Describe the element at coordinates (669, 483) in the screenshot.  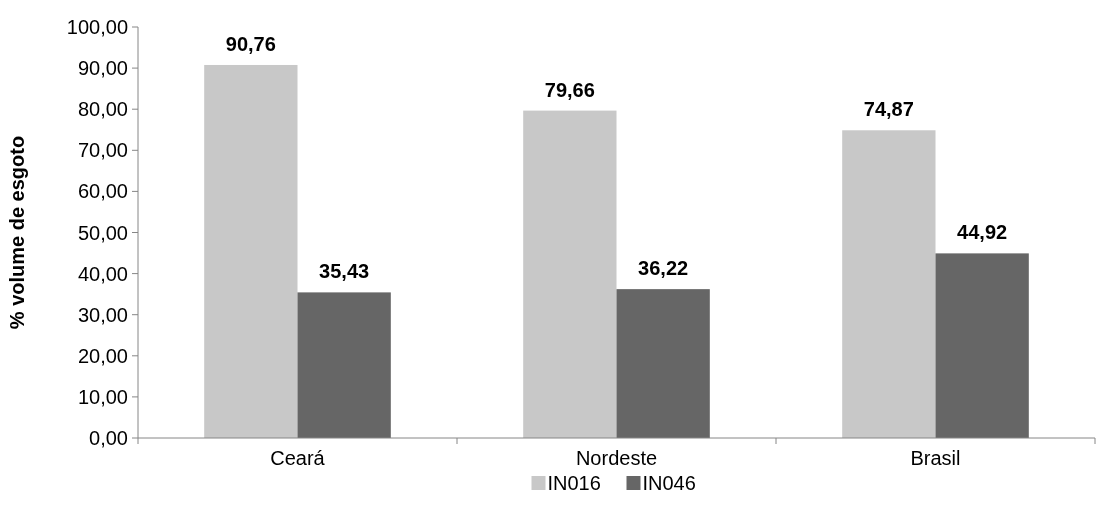
I see `legend-label: IN046` at that location.